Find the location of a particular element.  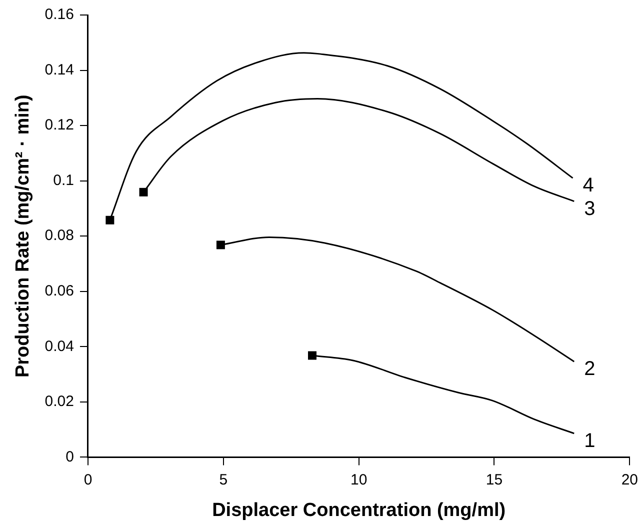

y-tick-label: 0.16 is located at coordinates (59, 15).